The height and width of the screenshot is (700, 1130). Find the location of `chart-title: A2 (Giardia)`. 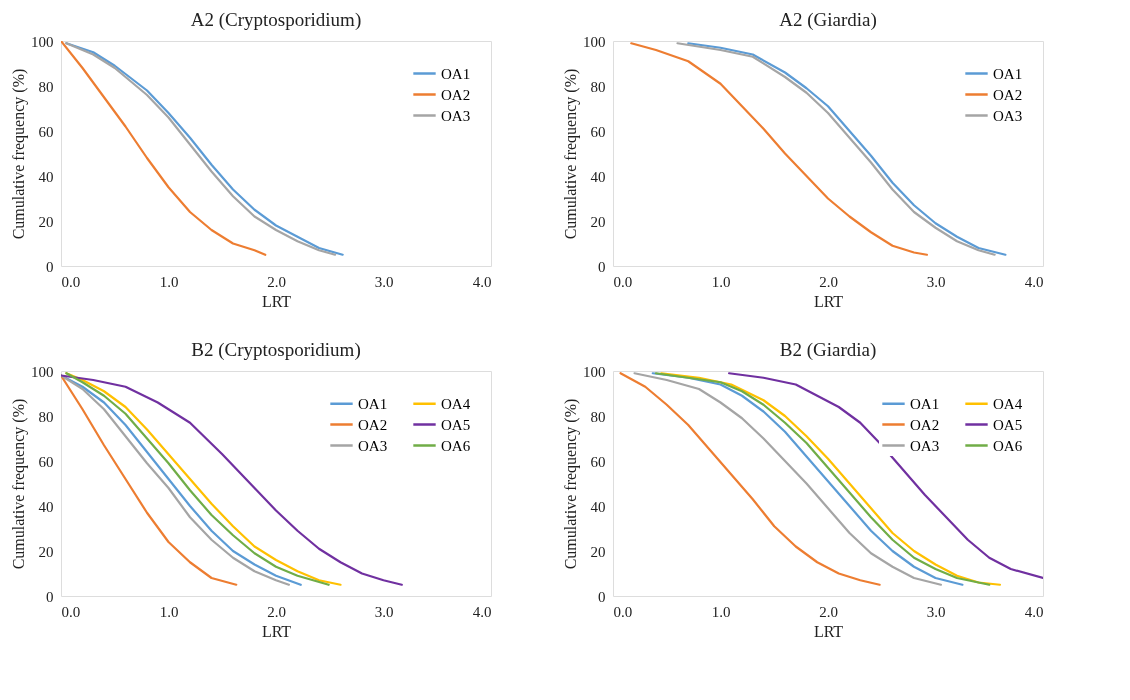

chart-title: A2 (Giardia) is located at coordinates (828, 20).